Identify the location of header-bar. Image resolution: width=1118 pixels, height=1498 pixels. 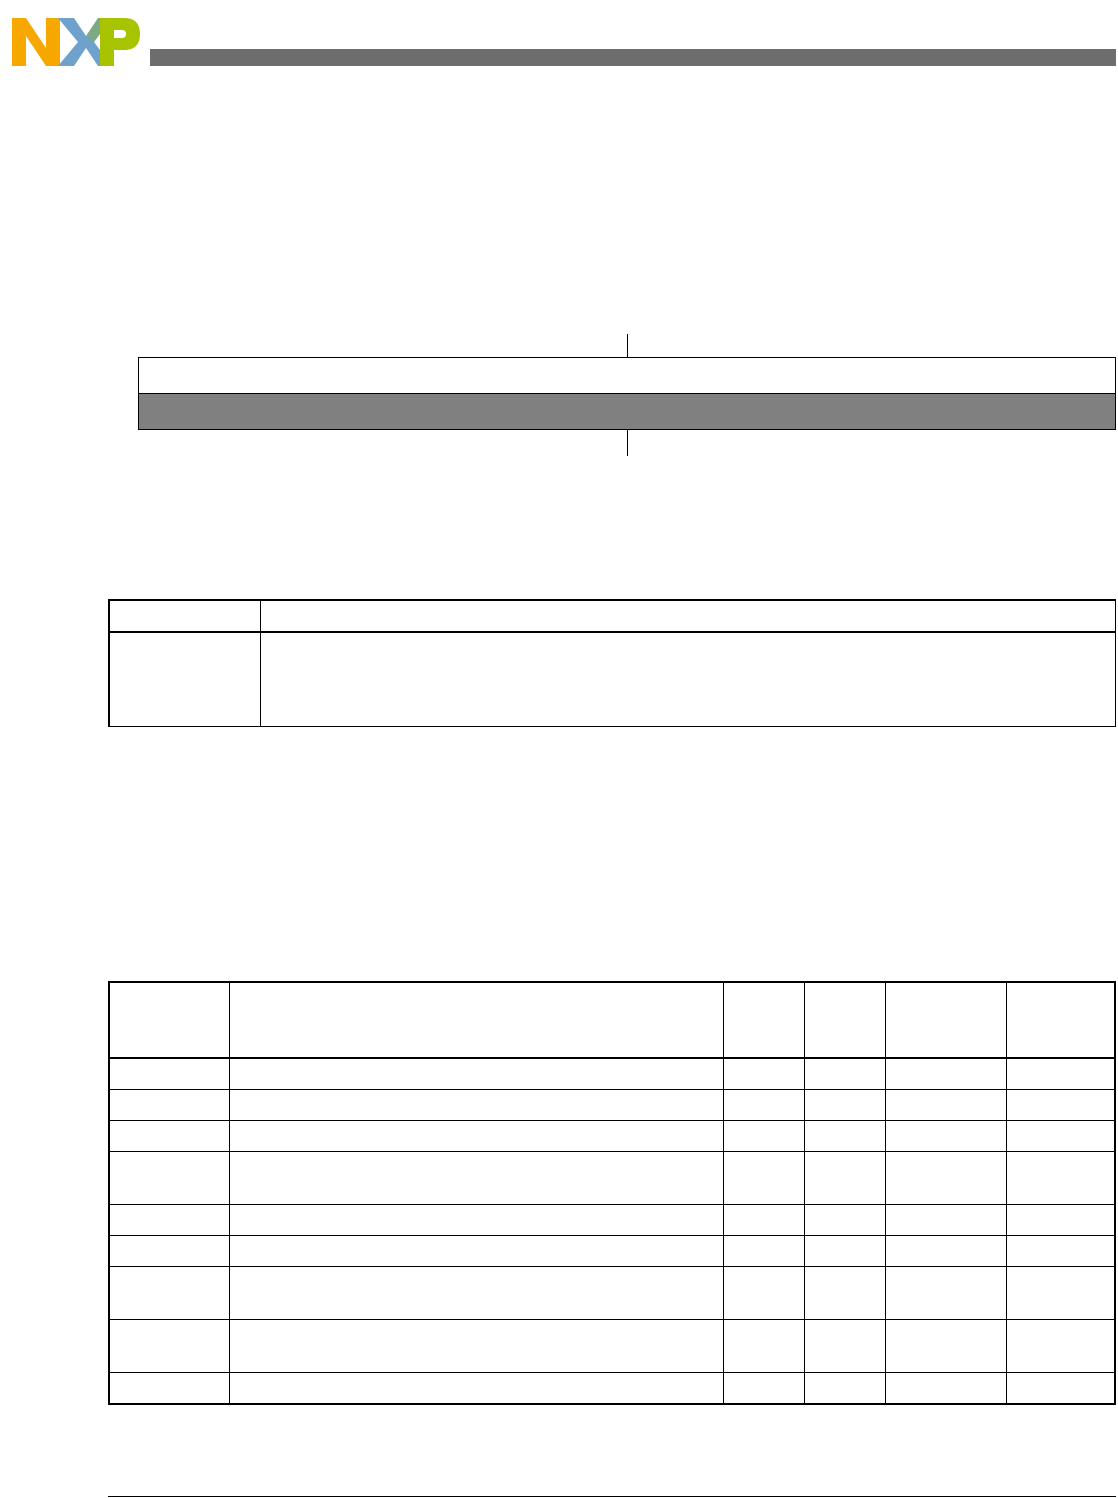
(633, 57).